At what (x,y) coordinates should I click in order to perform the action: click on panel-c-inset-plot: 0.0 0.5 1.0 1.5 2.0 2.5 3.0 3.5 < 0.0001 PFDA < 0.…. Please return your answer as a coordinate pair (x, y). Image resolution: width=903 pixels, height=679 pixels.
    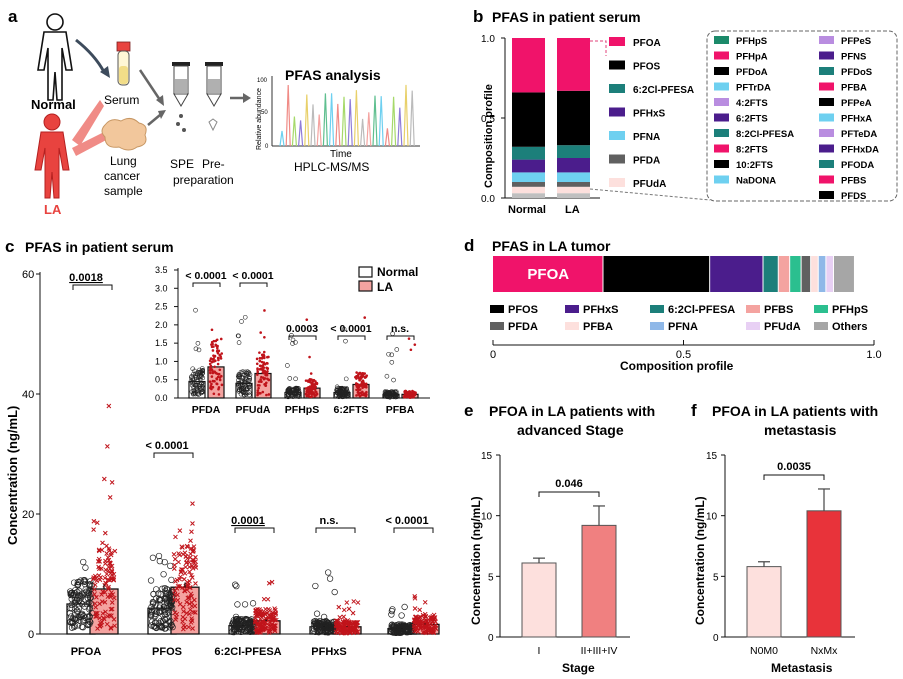
    Looking at the image, I should click on (287, 340).